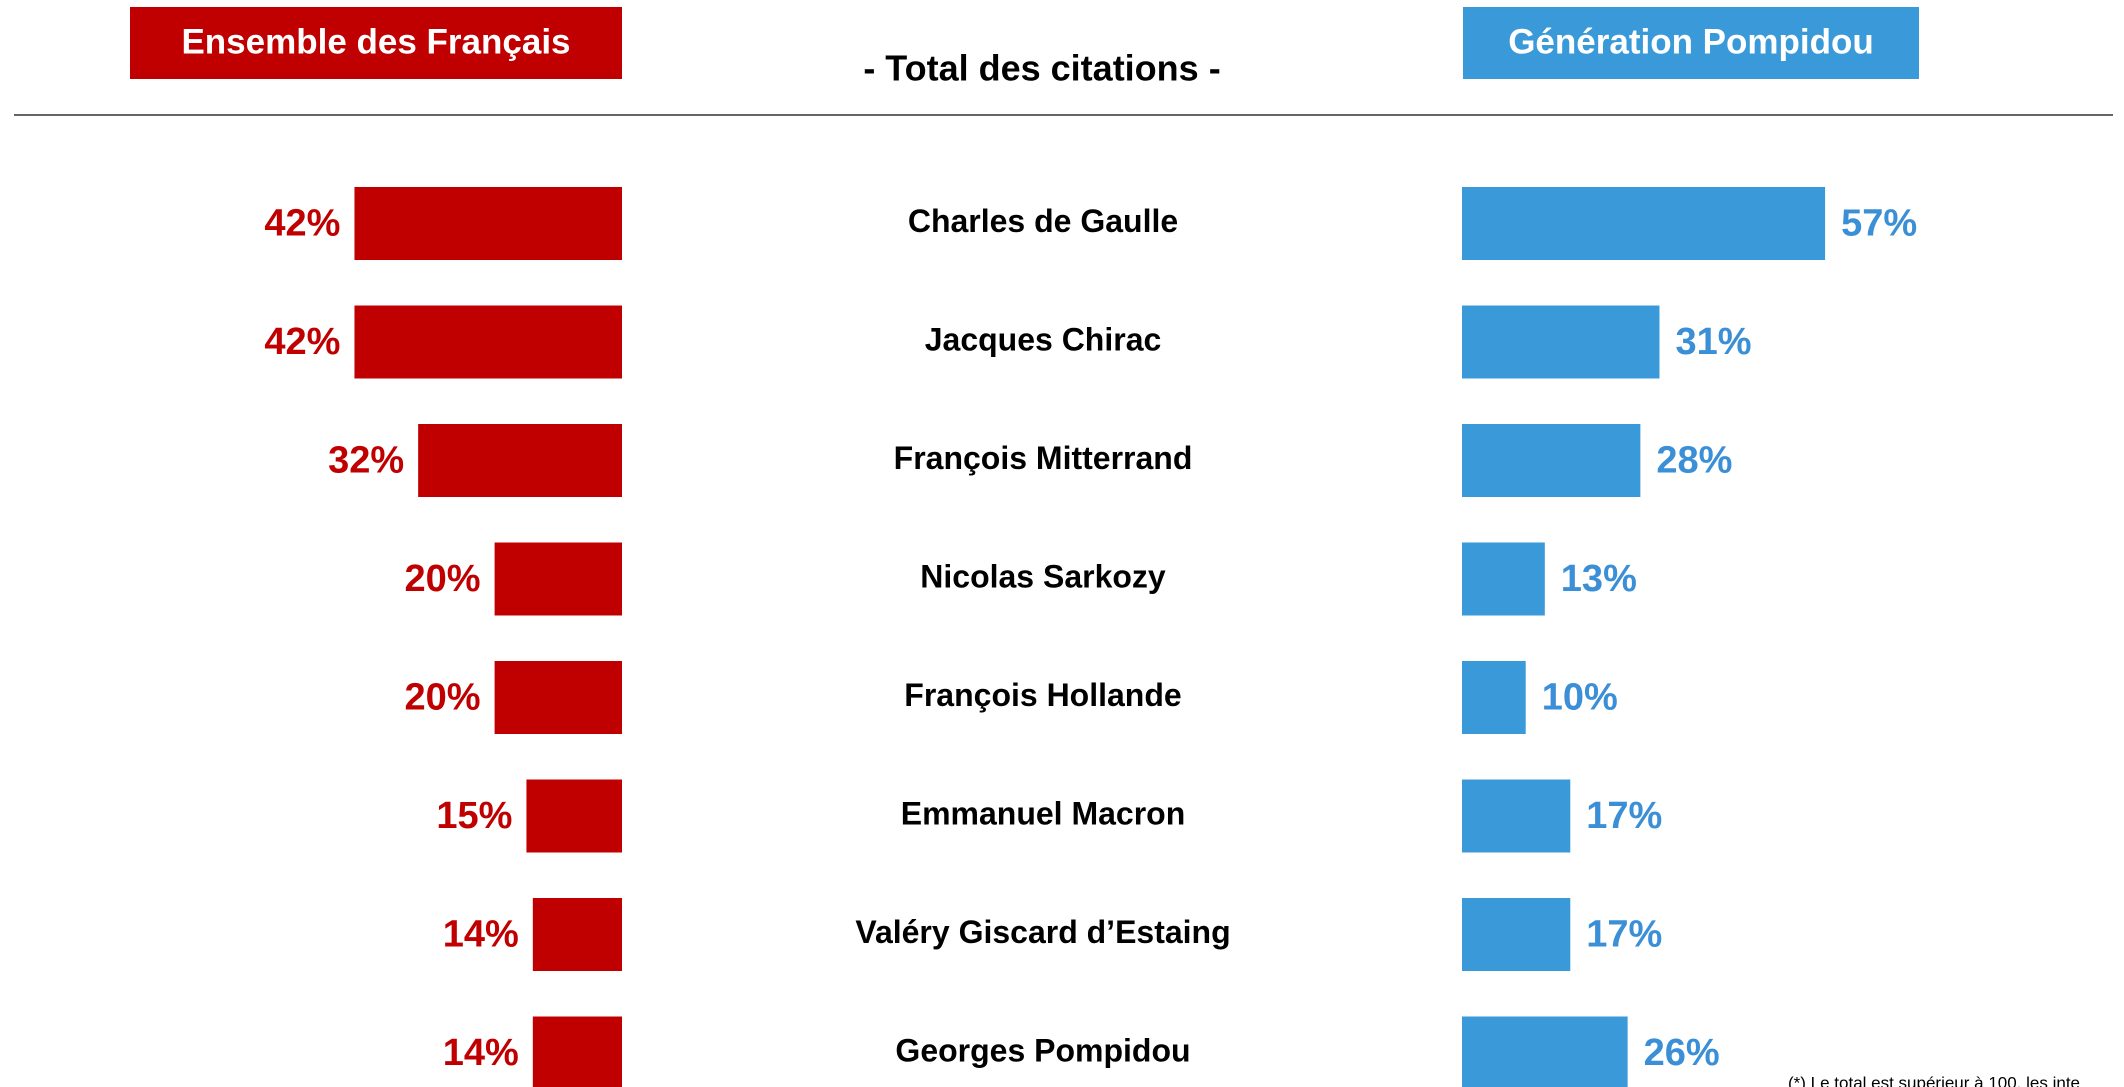 The image size is (2124, 1087). Describe the element at coordinates (1043, 813) in the screenshot. I see `category-label: Emmanuel Macron` at that location.